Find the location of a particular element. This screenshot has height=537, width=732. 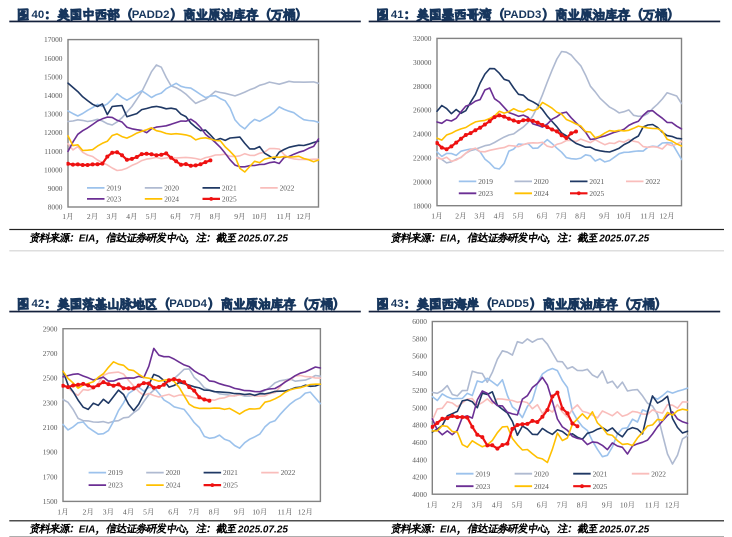

svg-text: 11000 is located at coordinates (53, 151).